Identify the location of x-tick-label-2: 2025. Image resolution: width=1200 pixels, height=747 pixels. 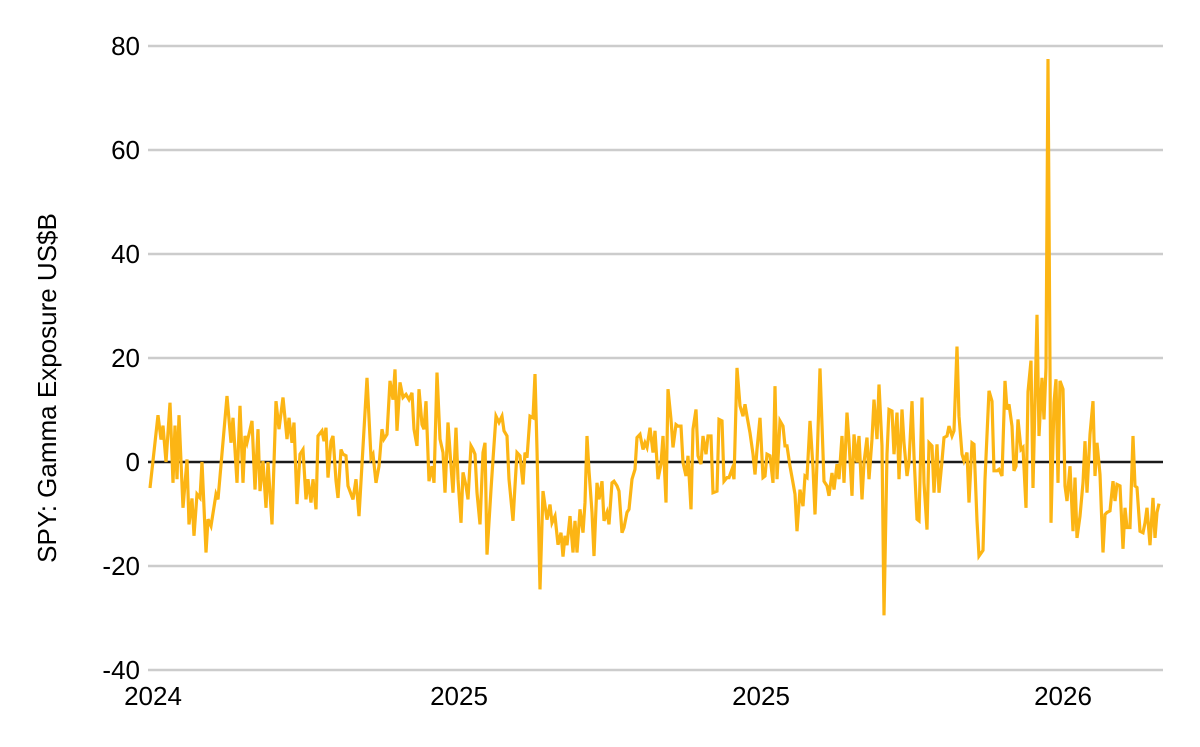
(761, 696).